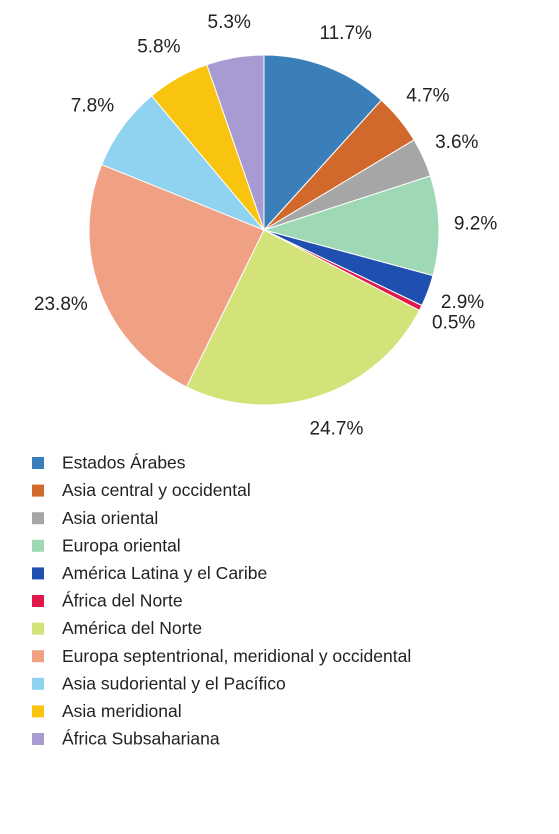 The height and width of the screenshot is (834, 559). I want to click on legend-label: África Subsahariana, so click(141, 739).